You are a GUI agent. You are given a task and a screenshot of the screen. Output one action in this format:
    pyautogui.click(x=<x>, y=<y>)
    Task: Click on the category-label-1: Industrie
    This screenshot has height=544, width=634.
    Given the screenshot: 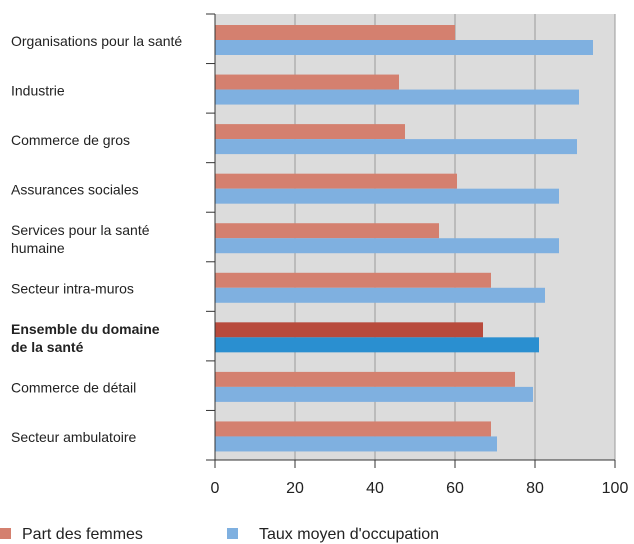 What is the action you would take?
    pyautogui.click(x=38, y=90)
    